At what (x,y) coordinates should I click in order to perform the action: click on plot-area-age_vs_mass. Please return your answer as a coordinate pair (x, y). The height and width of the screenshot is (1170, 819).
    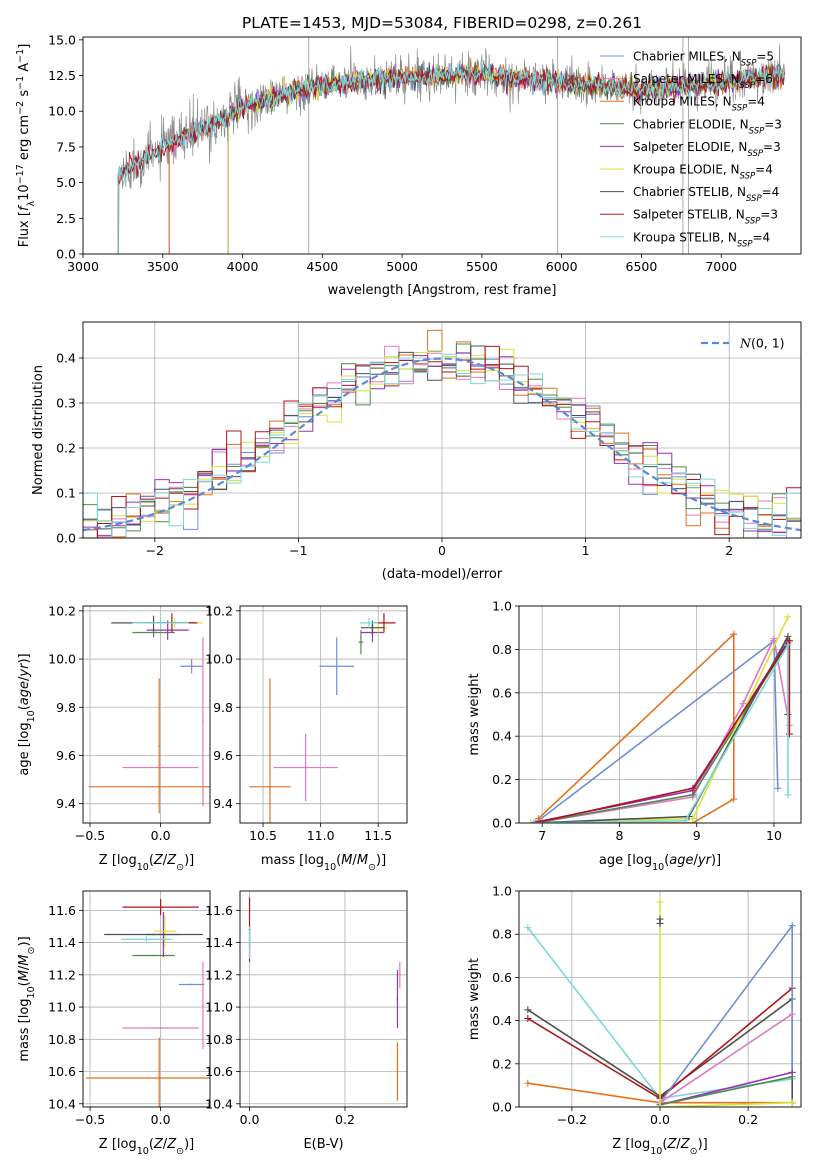
    Looking at the image, I should click on (322, 718).